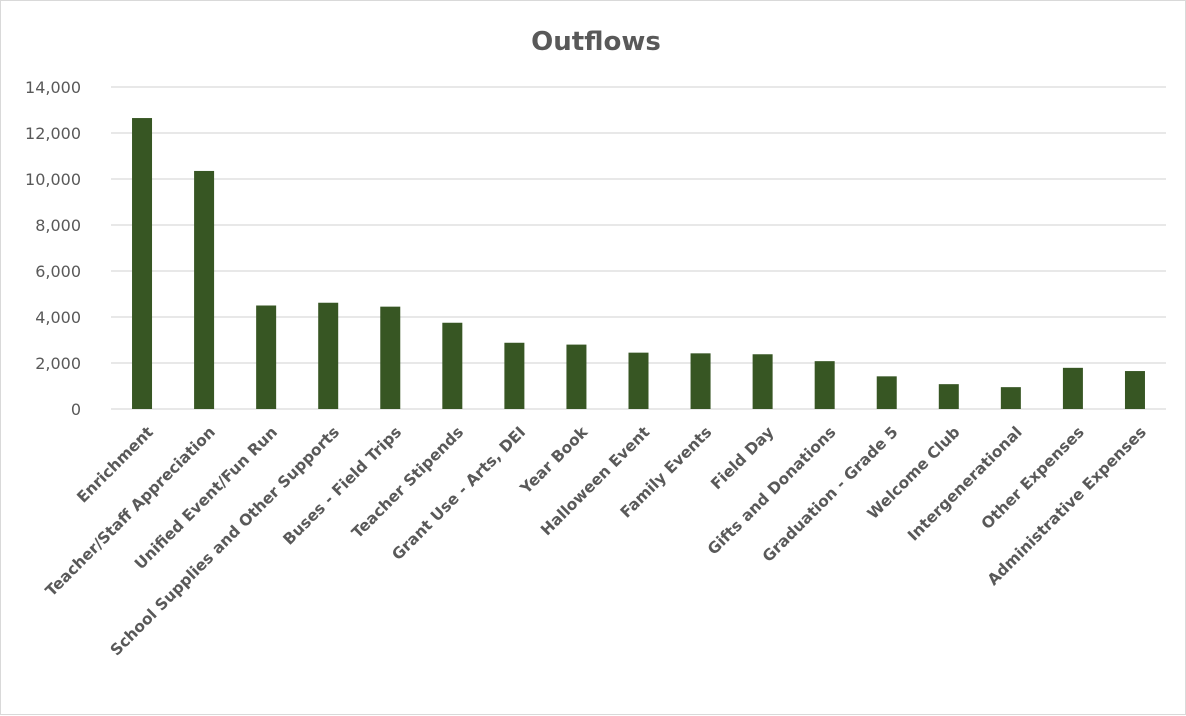 Image resolution: width=1186 pixels, height=716 pixels. What do you see at coordinates (58, 363) in the screenshot?
I see `y-tick-label: 2,000` at bounding box center [58, 363].